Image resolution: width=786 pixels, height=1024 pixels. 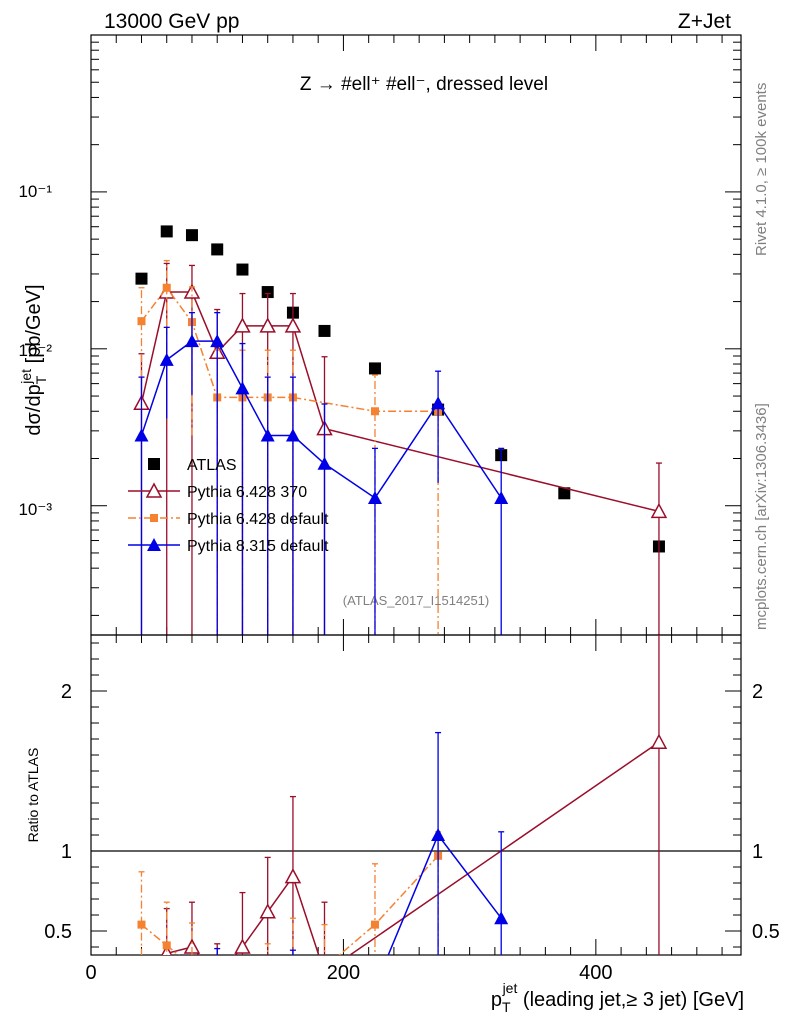 I want to click on ratio-ylabel: Ratio to ATLAS, so click(x=33, y=795).